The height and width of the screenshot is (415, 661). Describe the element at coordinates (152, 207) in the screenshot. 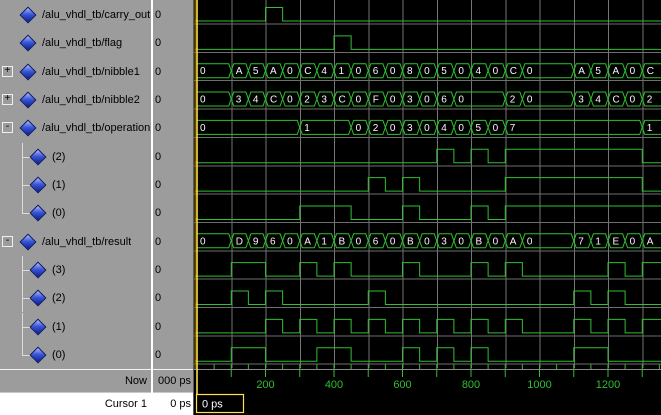

I see `column-divider` at that location.